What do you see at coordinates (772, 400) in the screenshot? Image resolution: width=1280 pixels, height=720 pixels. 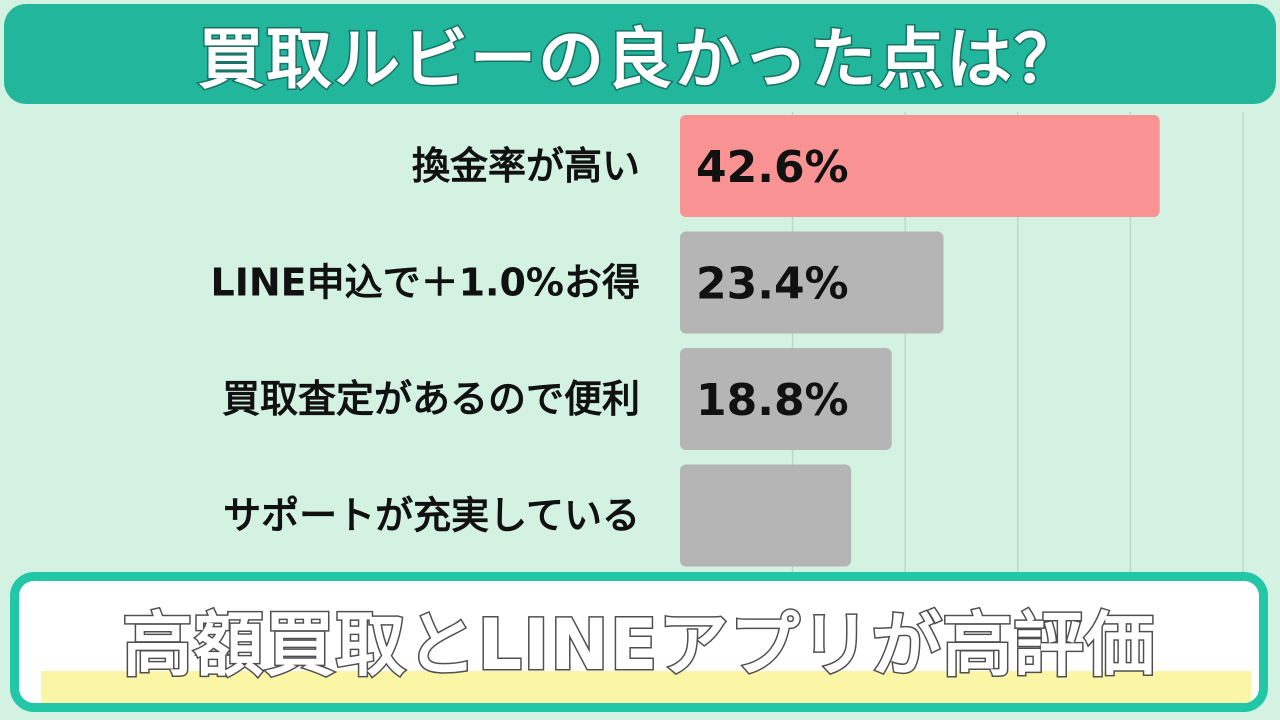 I see `value-label: 18.8%` at bounding box center [772, 400].